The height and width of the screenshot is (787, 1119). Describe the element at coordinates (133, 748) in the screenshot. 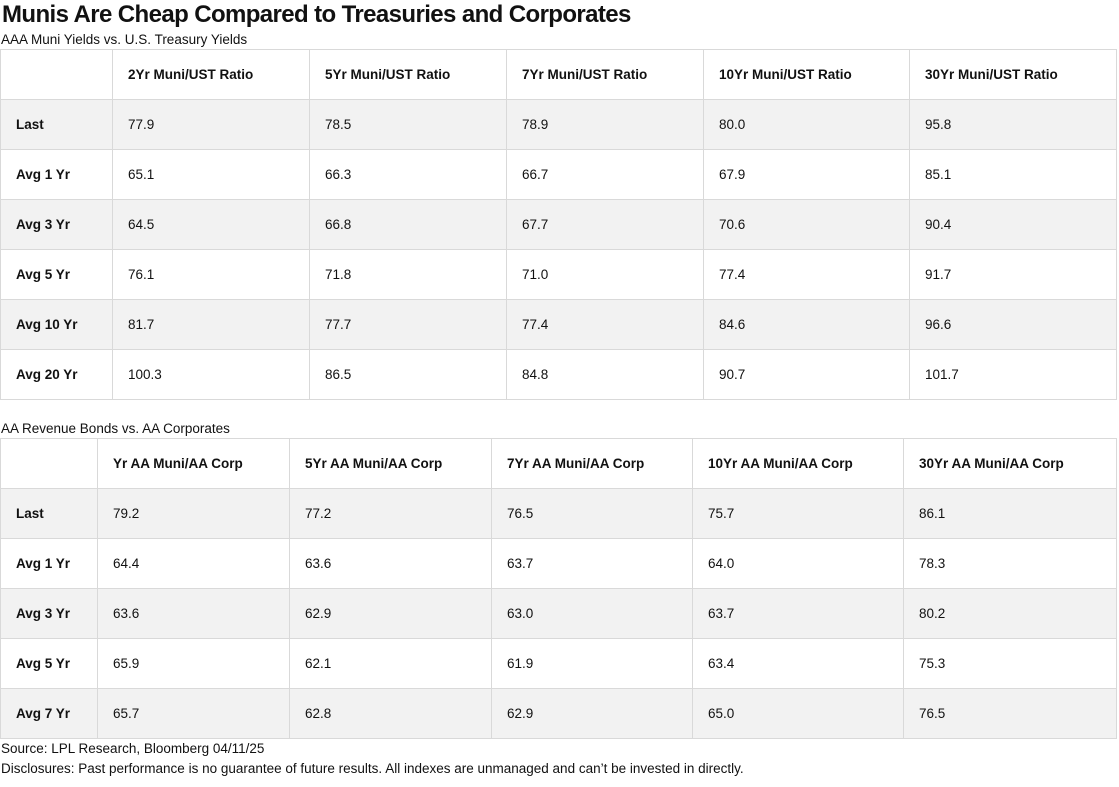

I see `source-note: Source: LPL Research, Bloomberg 04/11/25` at that location.